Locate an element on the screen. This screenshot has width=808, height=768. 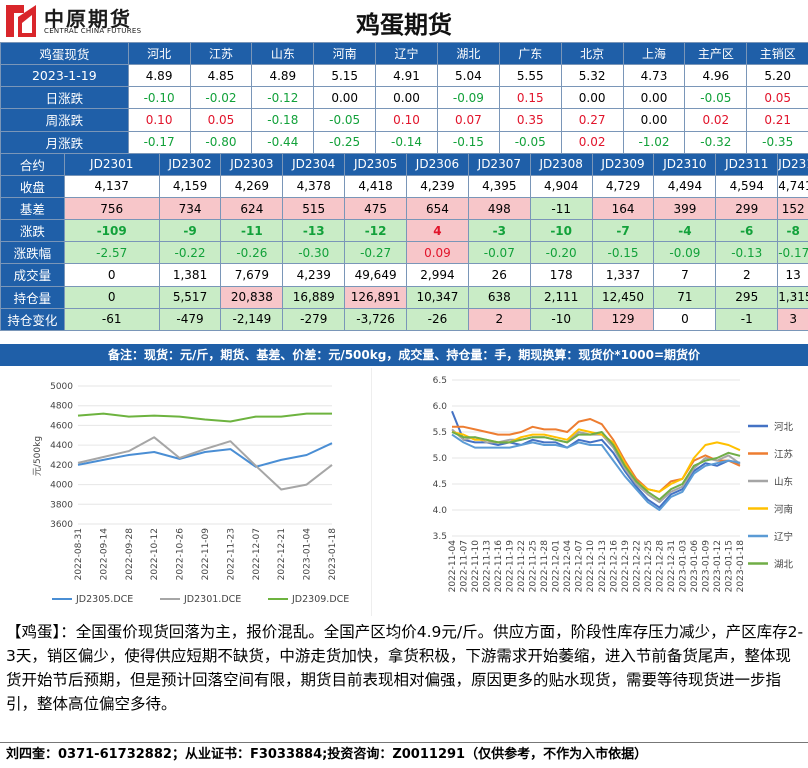
spot-price-cell: 5.55 is located at coordinates (530, 76).